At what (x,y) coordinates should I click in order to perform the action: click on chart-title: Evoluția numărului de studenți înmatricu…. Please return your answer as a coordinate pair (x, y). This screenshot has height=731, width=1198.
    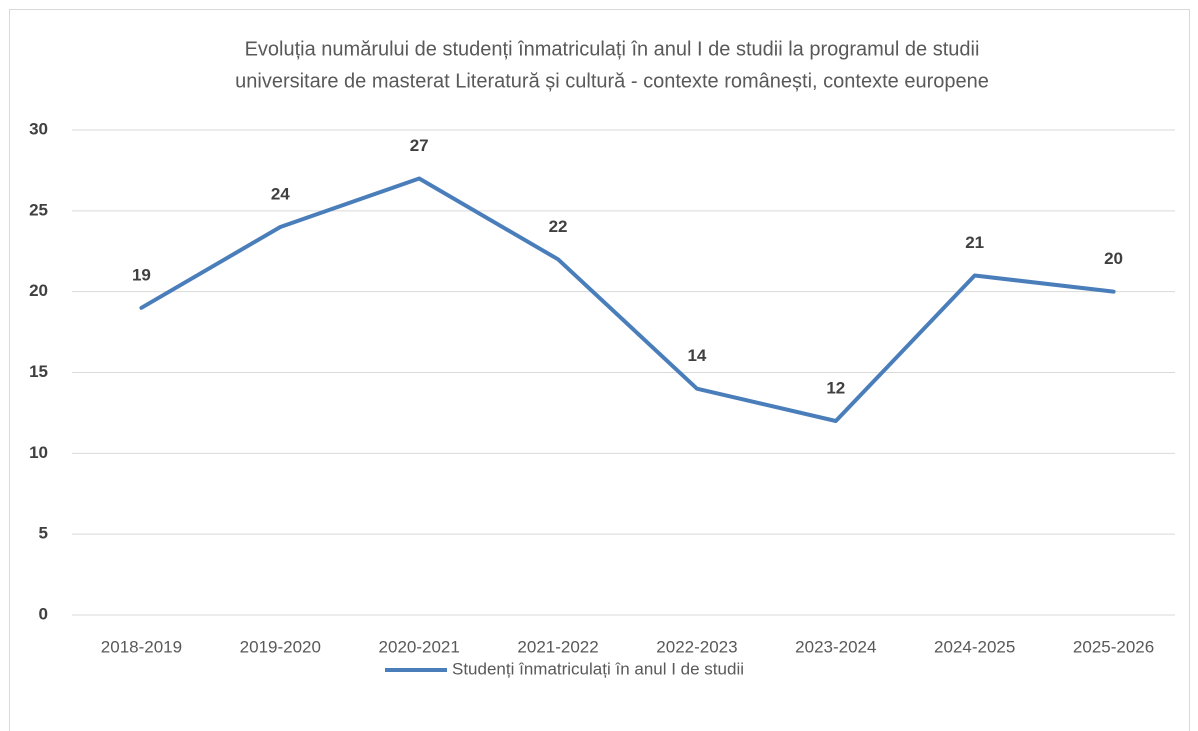
    Looking at the image, I should click on (612, 49).